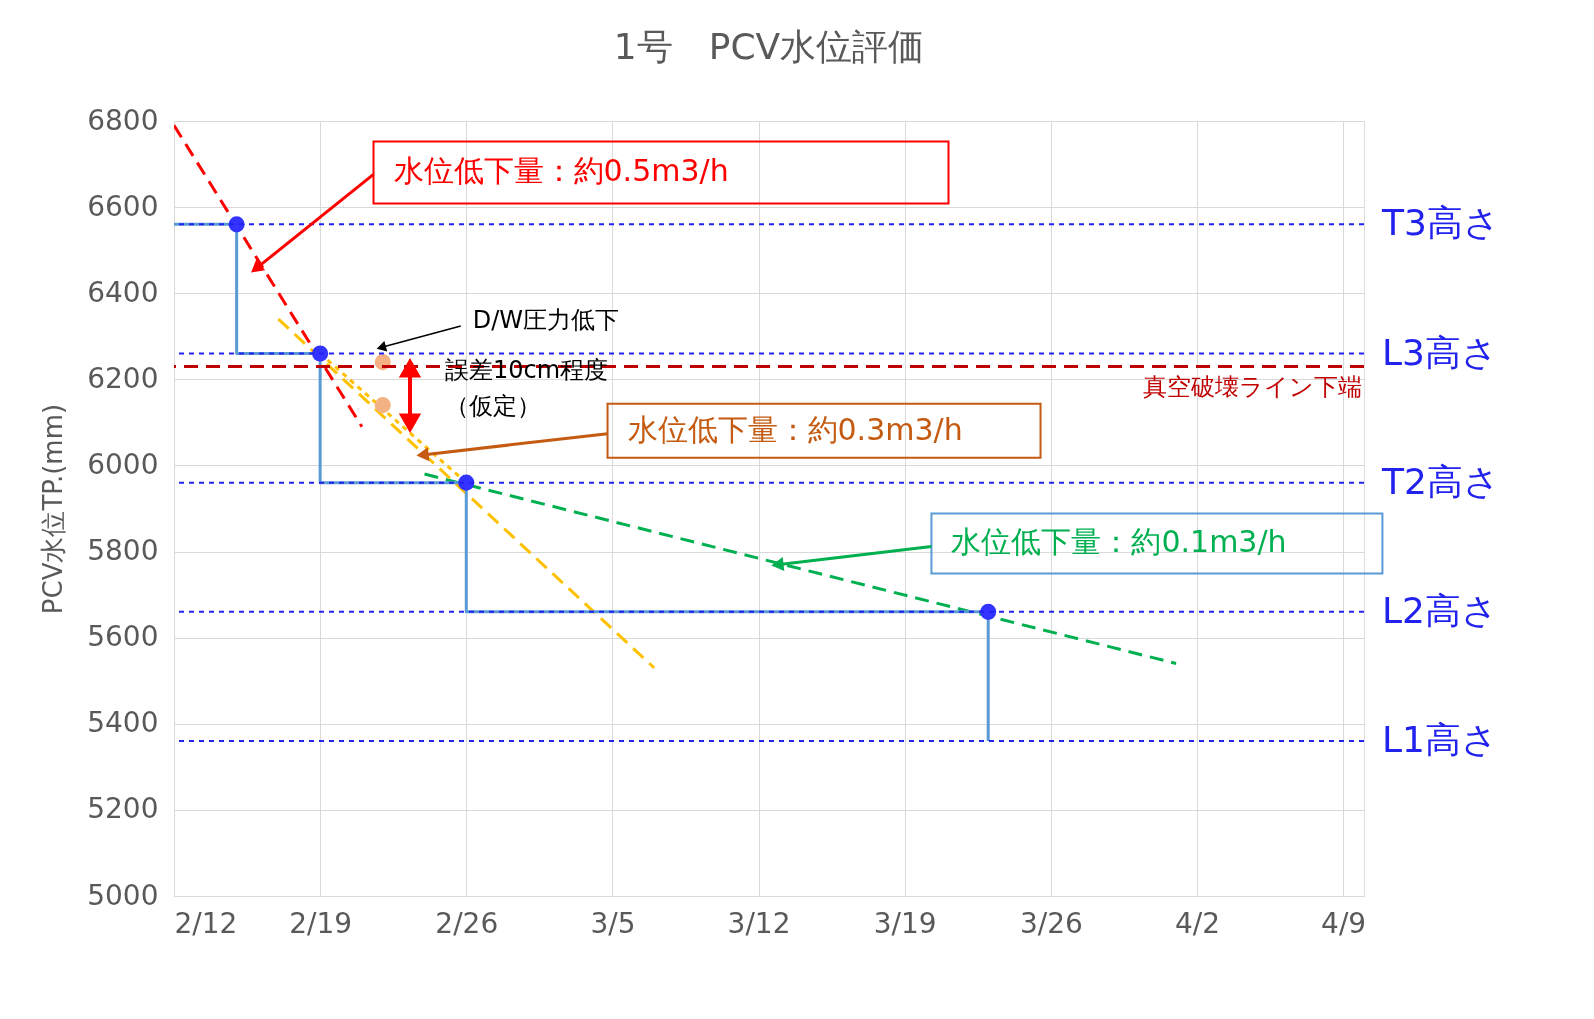 Image resolution: width=1594 pixels, height=1019 pixels. I want to click on y-tick-label: 5000, so click(123, 895).